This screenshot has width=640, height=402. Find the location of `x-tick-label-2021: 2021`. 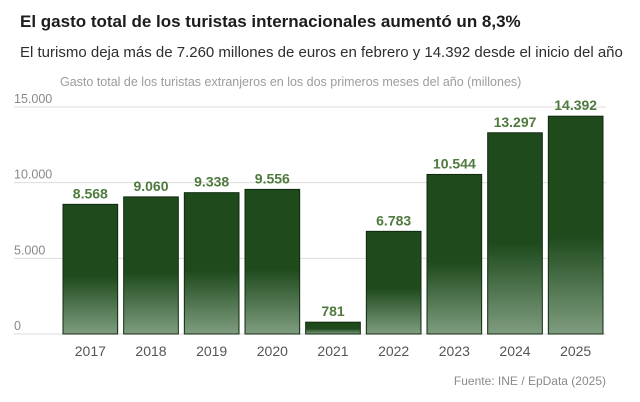

x-tick-label-2021: 2021 is located at coordinates (332, 351).